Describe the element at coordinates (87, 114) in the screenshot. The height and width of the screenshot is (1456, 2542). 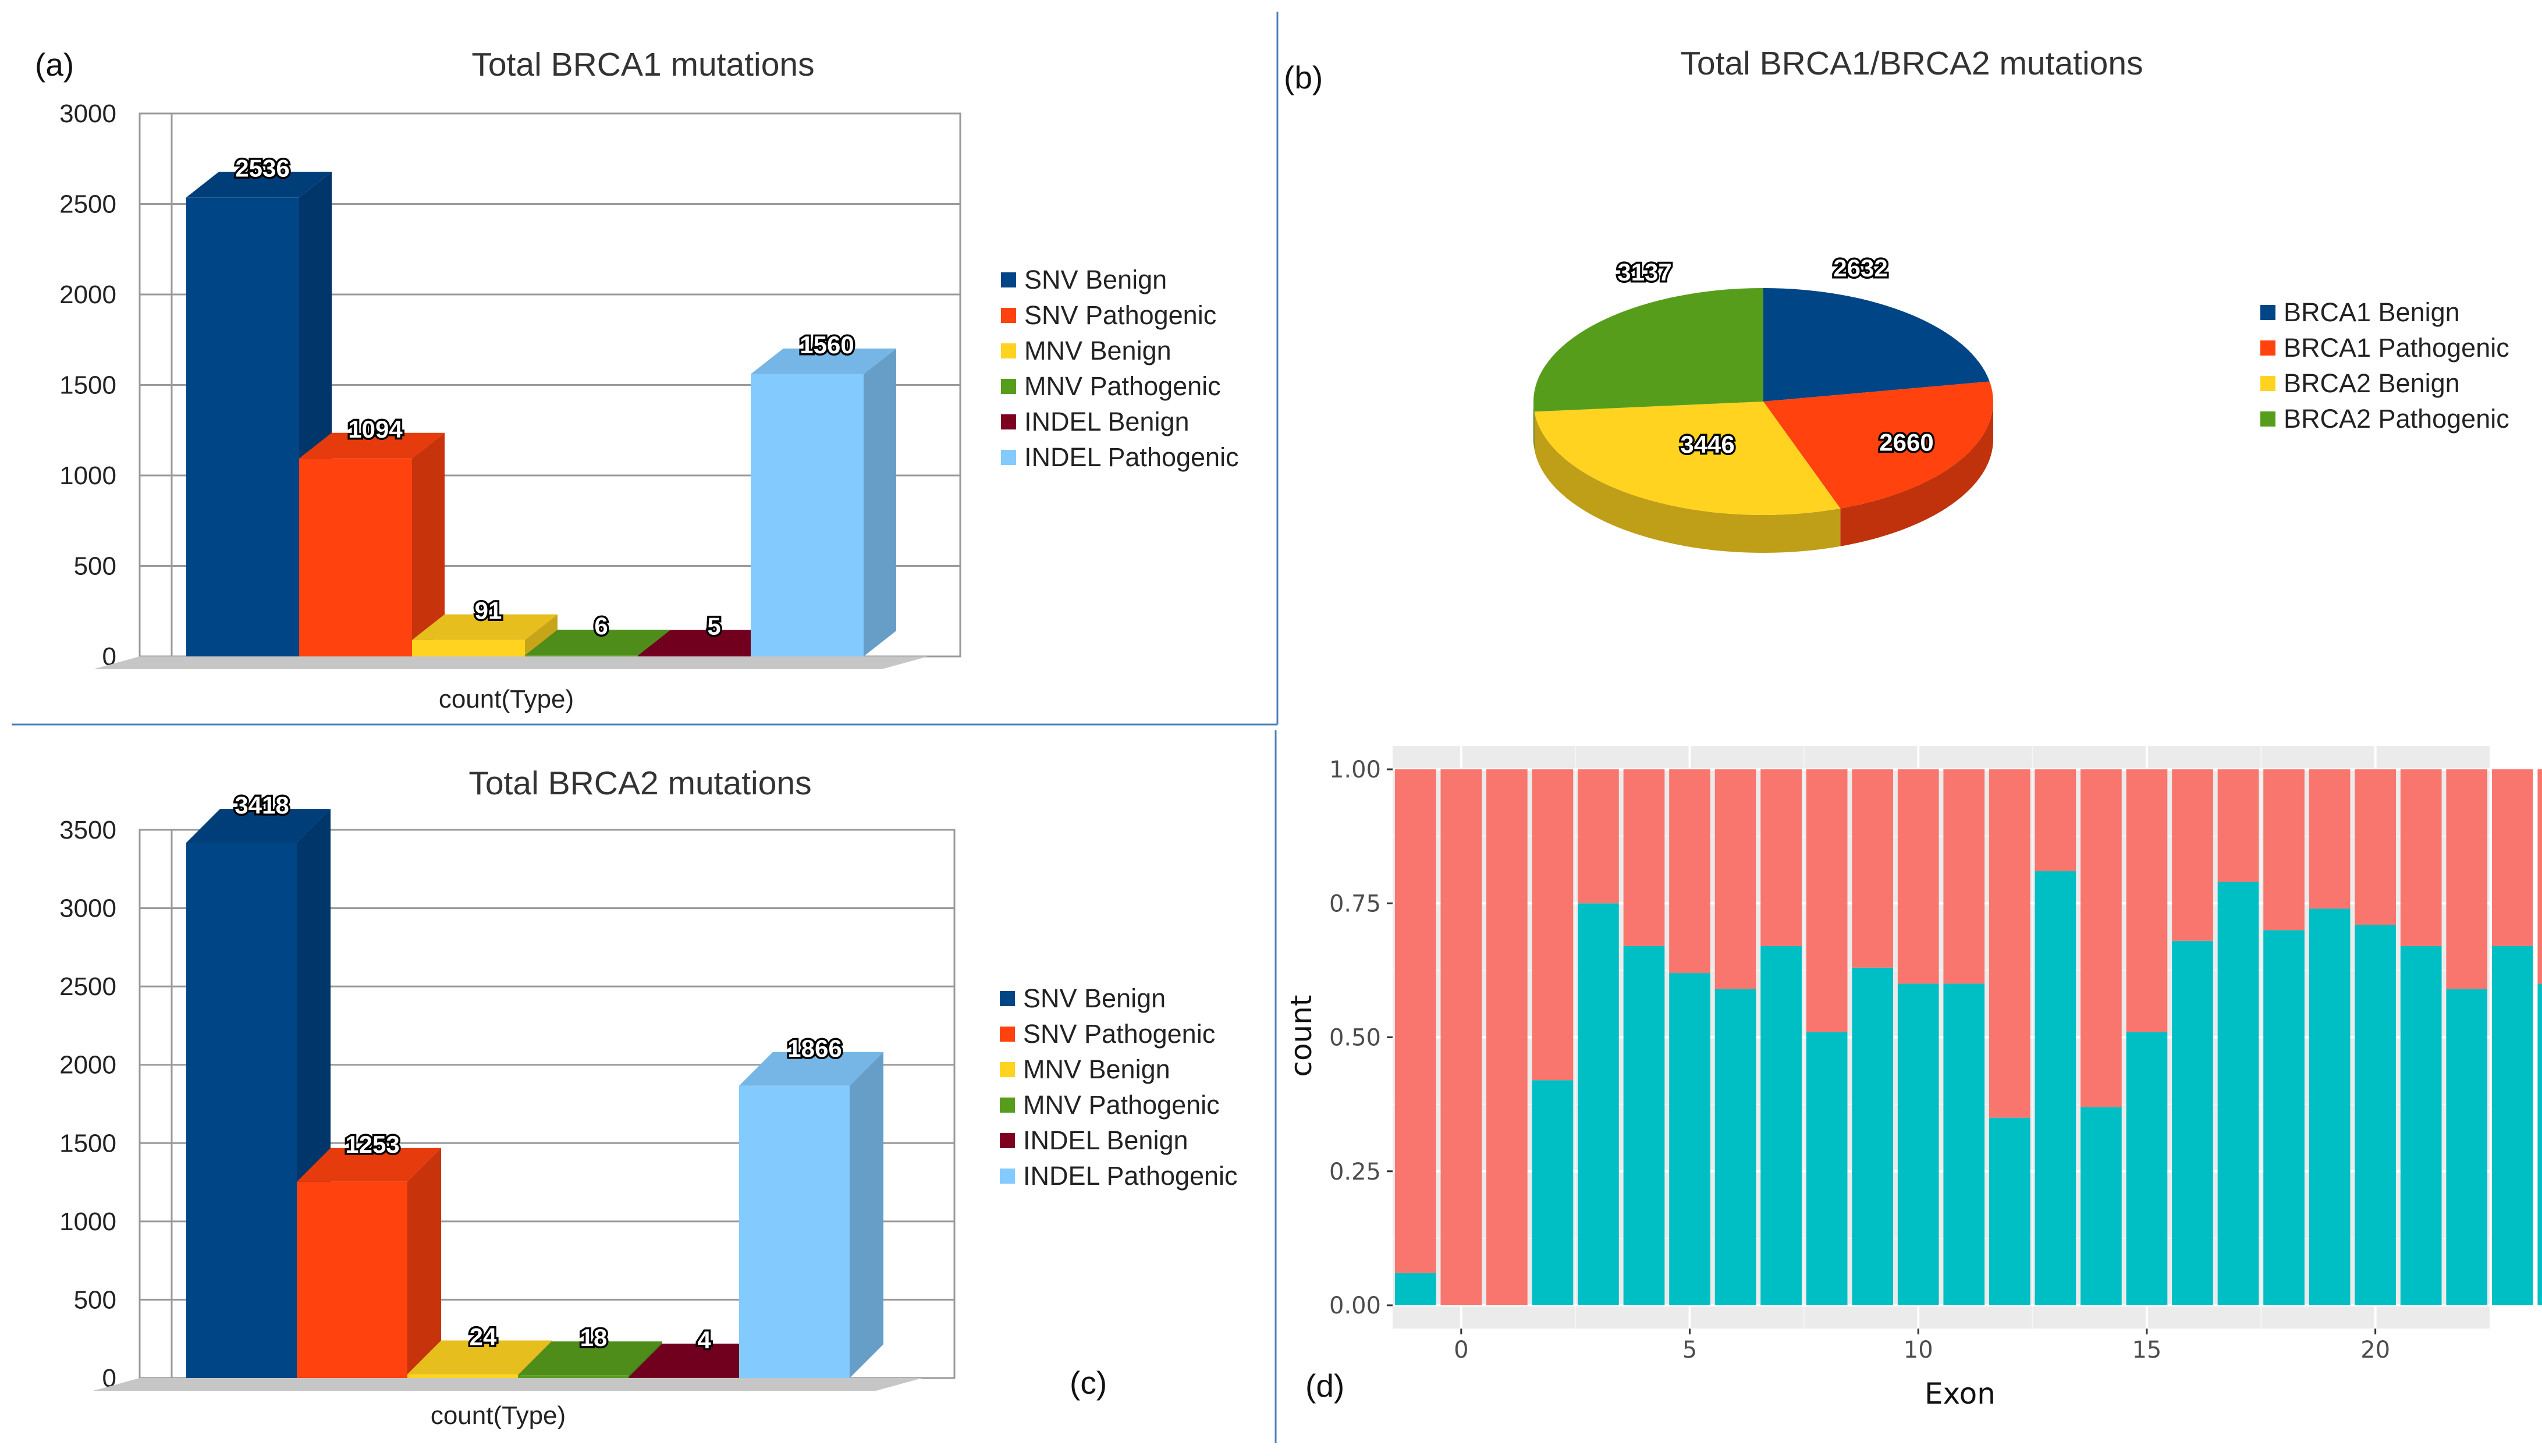
I see `y-tick-label: 3000` at that location.